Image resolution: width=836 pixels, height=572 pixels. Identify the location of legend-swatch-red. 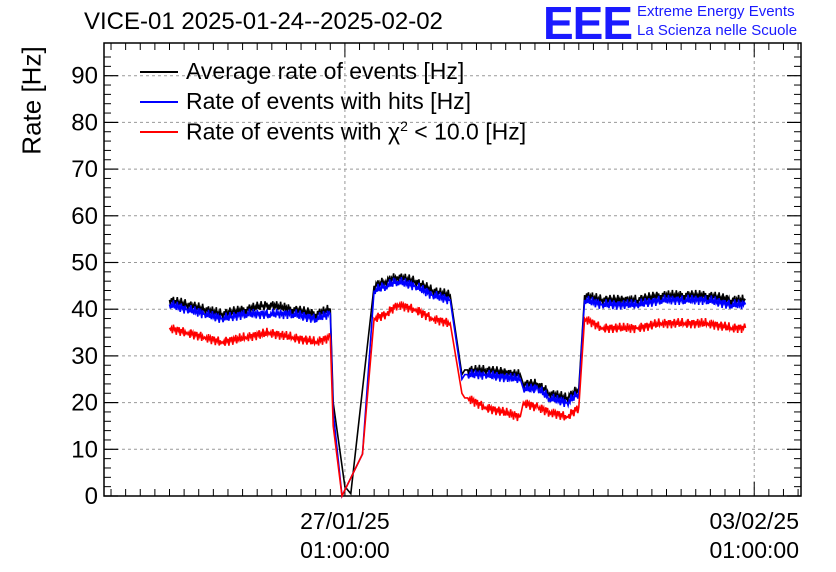
(159, 132).